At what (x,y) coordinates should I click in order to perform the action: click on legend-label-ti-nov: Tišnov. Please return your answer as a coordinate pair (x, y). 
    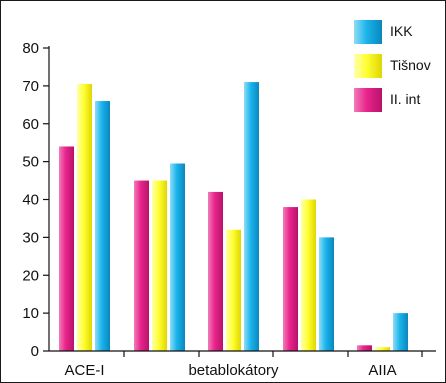
    Looking at the image, I should click on (410, 65).